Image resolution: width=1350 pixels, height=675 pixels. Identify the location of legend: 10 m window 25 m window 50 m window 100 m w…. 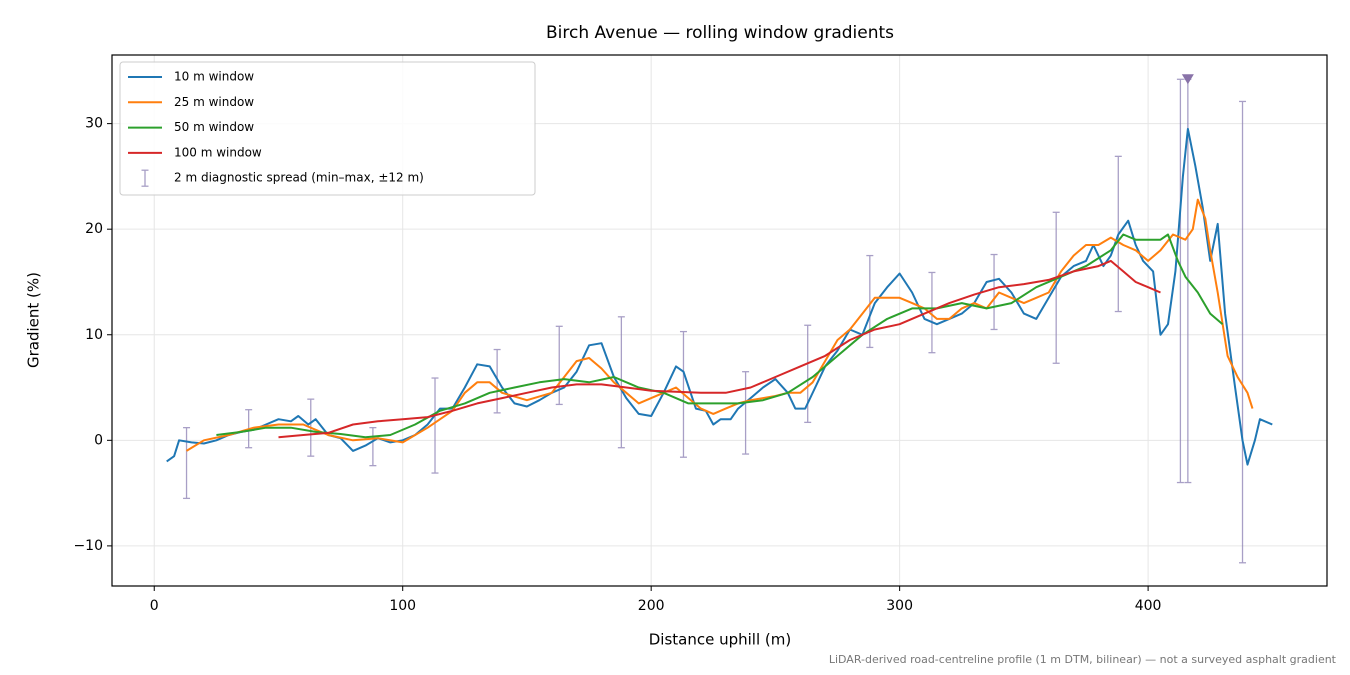
(327, 128).